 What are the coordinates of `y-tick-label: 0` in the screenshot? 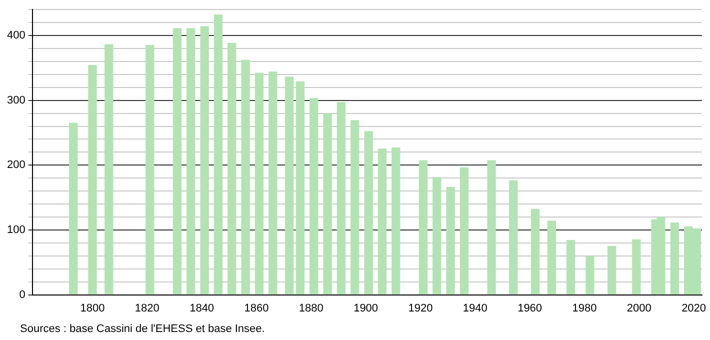 It's located at (22, 294).